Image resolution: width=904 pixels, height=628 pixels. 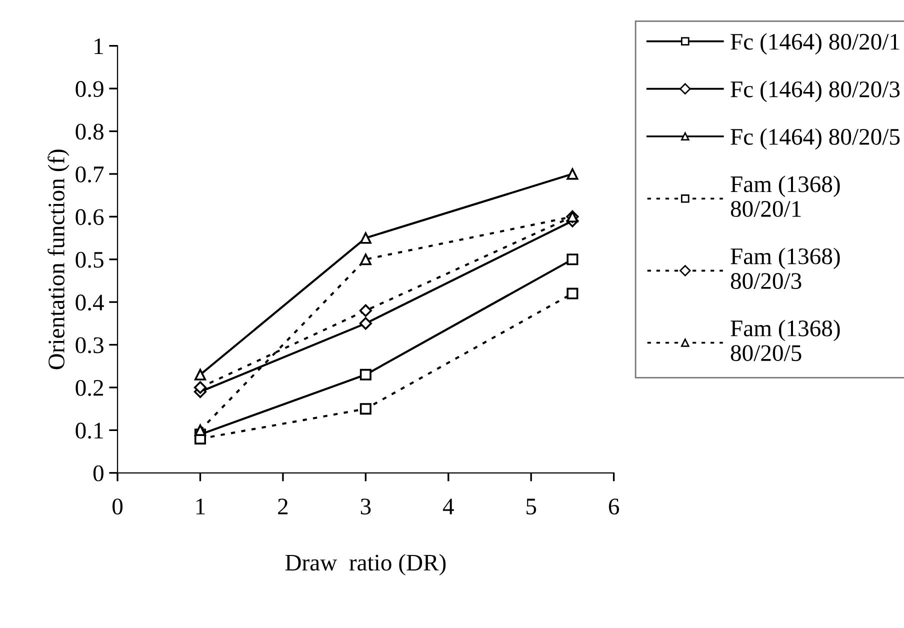 What do you see at coordinates (98, 46) in the screenshot?
I see `y-tick-label: 1` at bounding box center [98, 46].